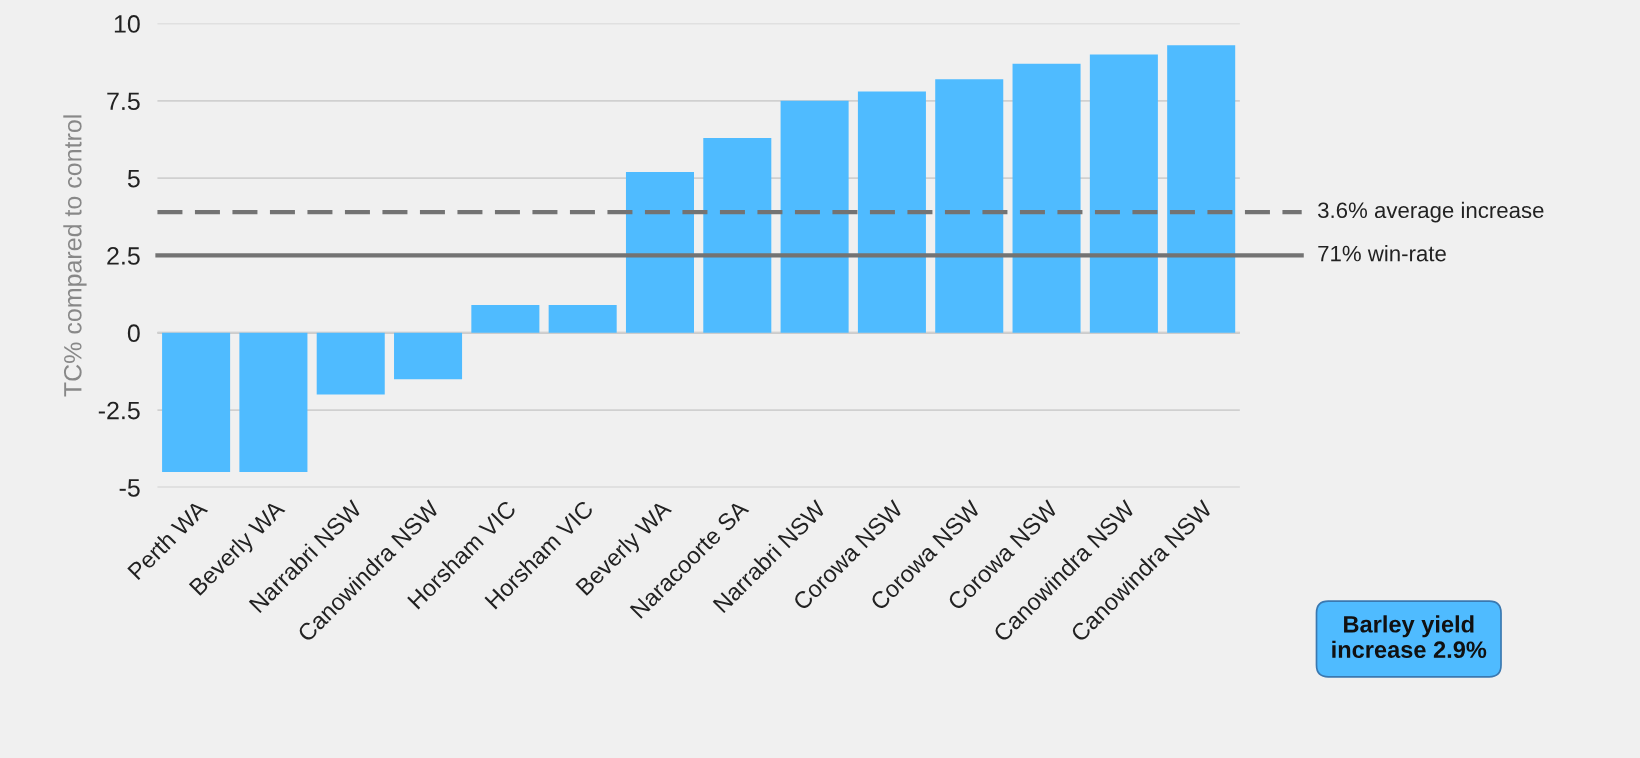  I want to click on y-tick-label: 10, so click(127, 24).